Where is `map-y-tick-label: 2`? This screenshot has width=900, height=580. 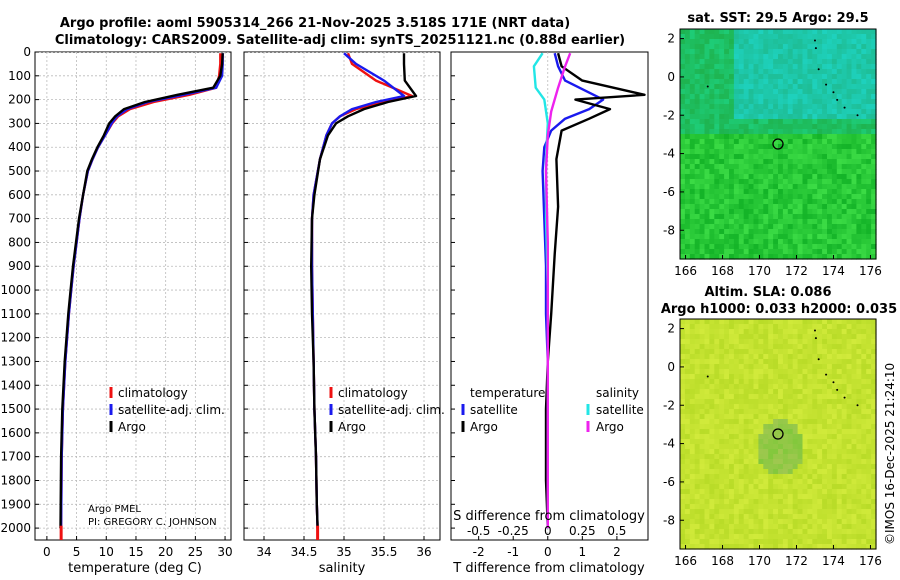
map-y-tick-label: 2 is located at coordinates (671, 329).